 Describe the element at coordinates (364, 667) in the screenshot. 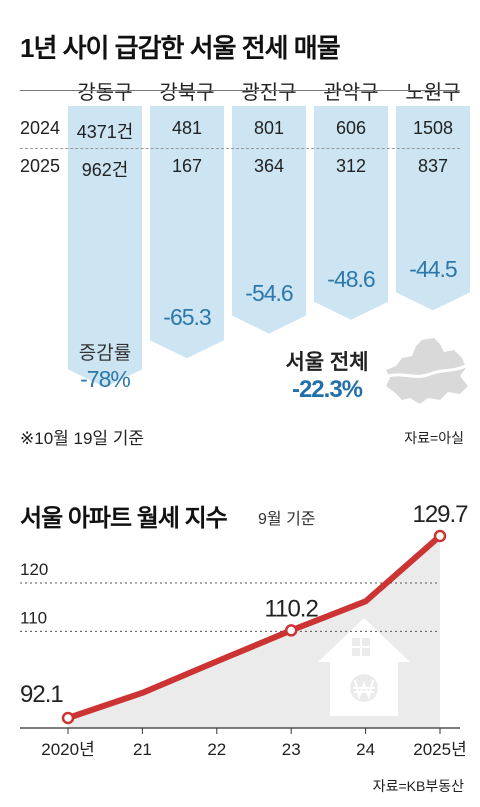

I see `house-won-icon` at that location.